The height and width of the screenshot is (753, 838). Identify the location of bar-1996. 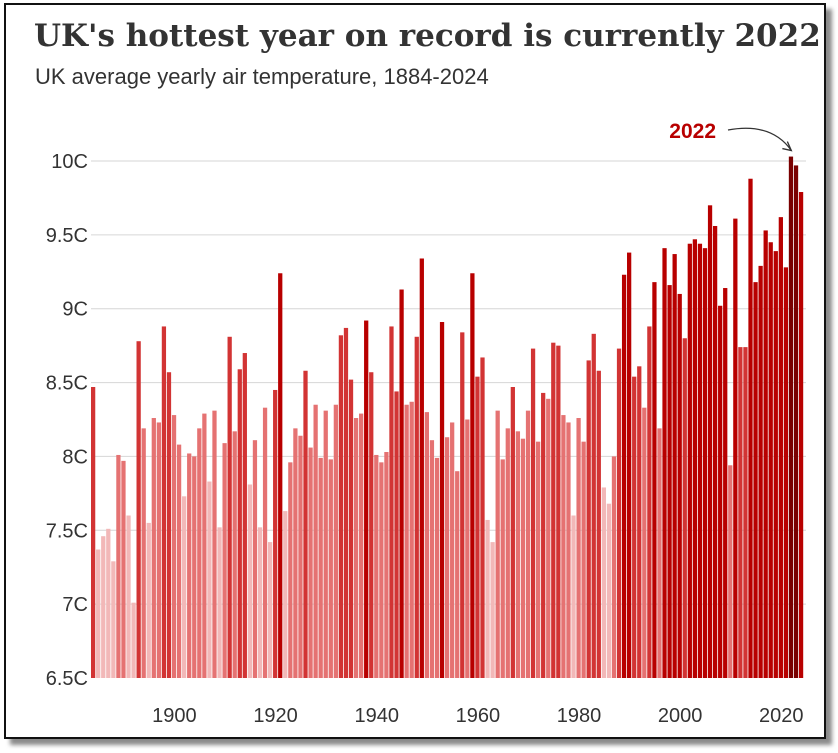
(659, 553).